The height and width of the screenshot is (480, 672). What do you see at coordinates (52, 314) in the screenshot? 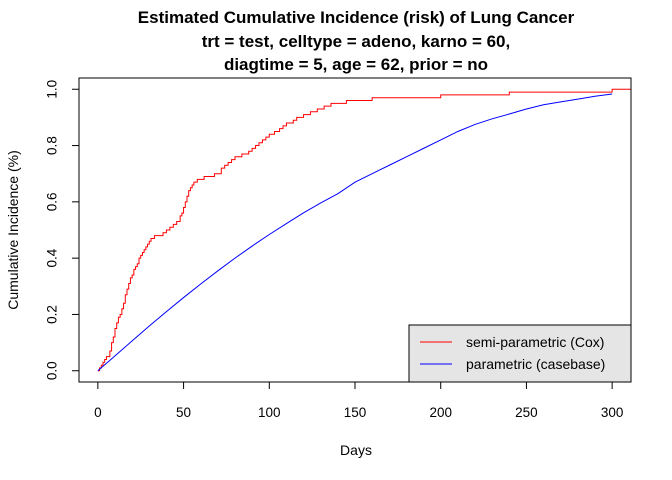
I see `y-tick-label: 0.2` at bounding box center [52, 314].